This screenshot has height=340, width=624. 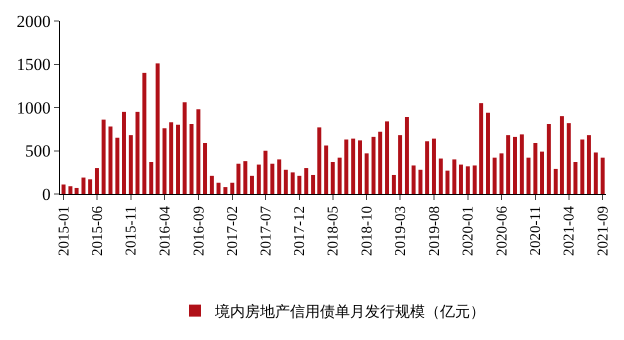 What do you see at coordinates (33, 64) in the screenshot?
I see `y-tick-label: 1500` at bounding box center [33, 64].